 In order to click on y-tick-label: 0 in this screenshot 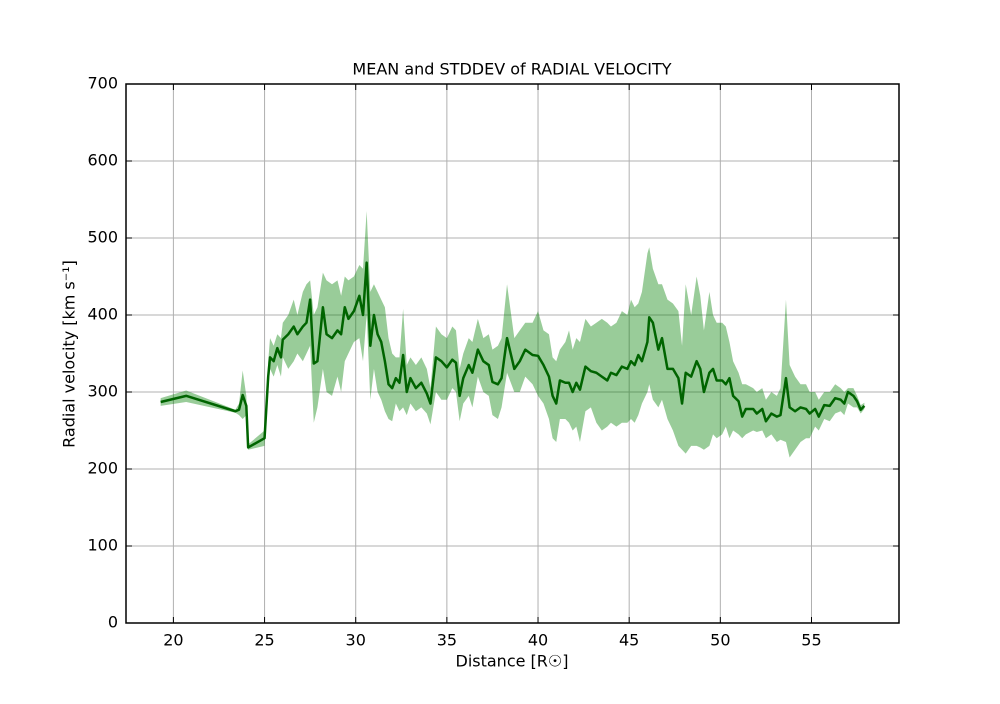, I will do `click(113, 622)`.